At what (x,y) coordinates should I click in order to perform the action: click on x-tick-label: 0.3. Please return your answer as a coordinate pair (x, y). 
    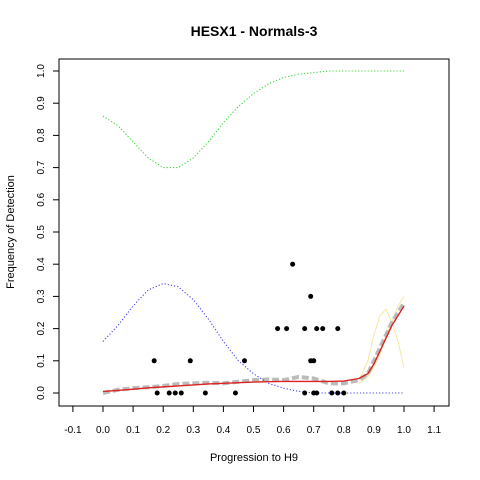
    Looking at the image, I should click on (193, 430).